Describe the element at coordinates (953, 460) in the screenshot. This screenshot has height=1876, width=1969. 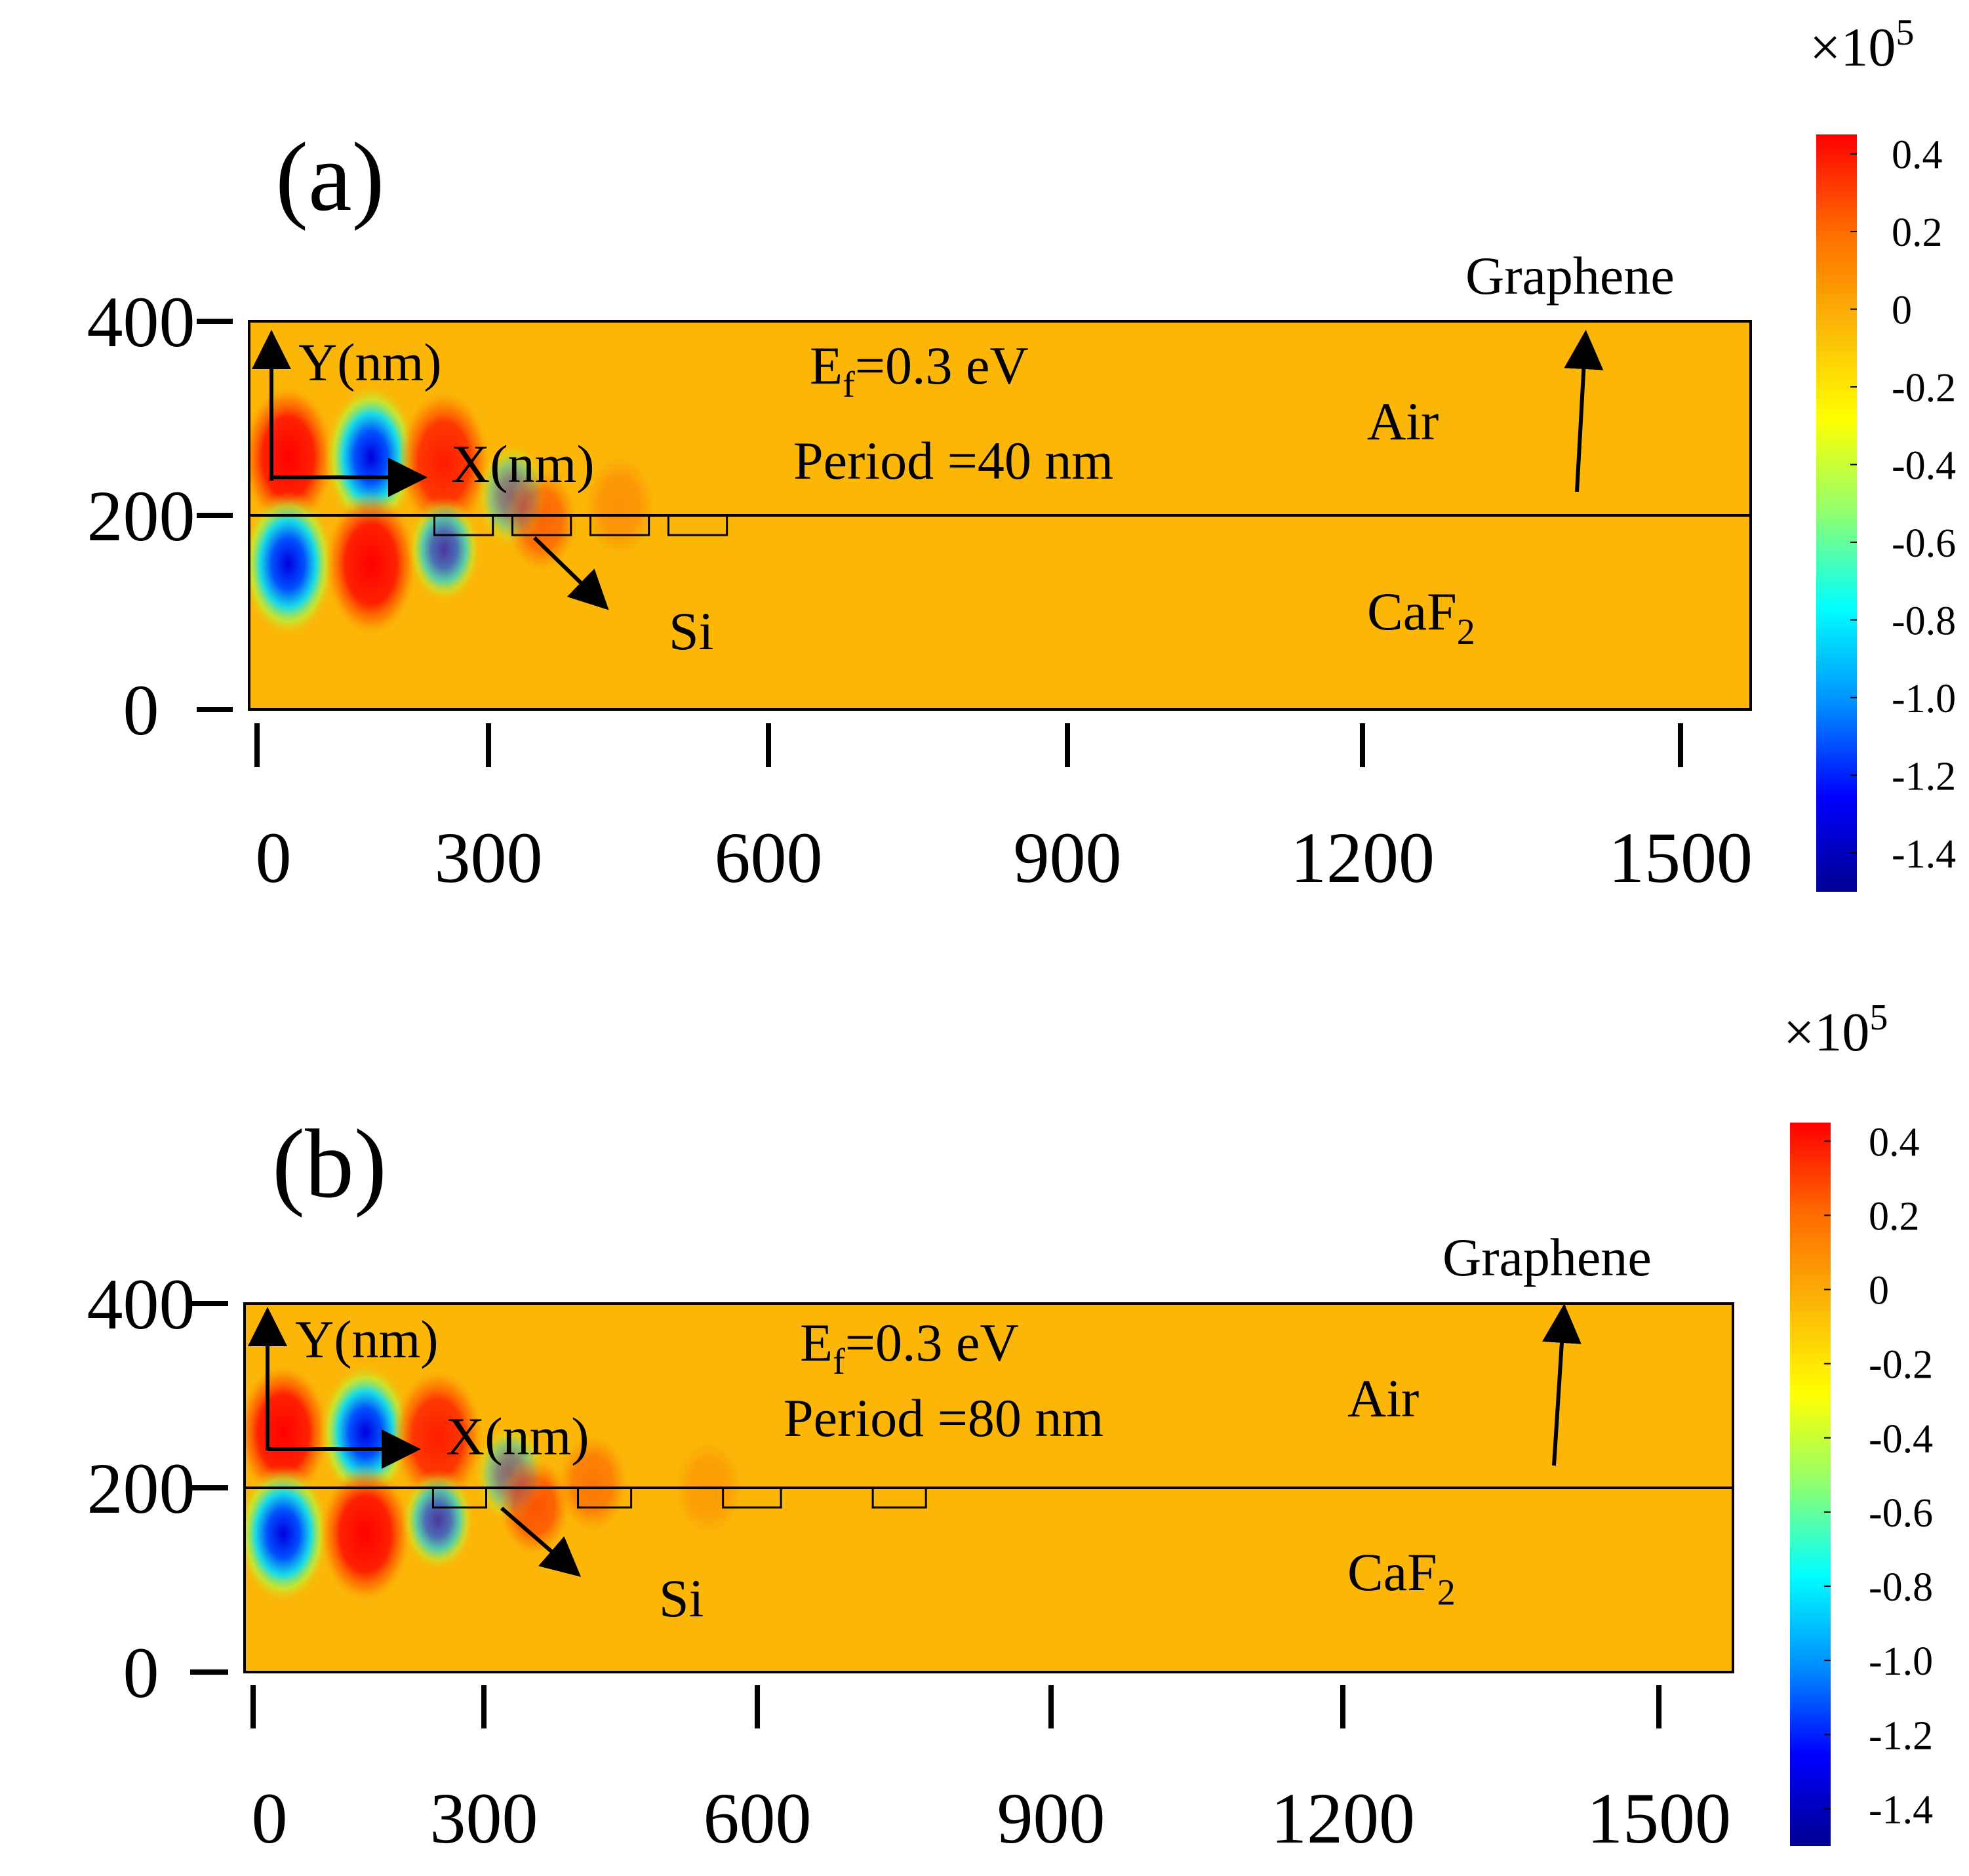
I see `period-label: Period =40 nm` at that location.